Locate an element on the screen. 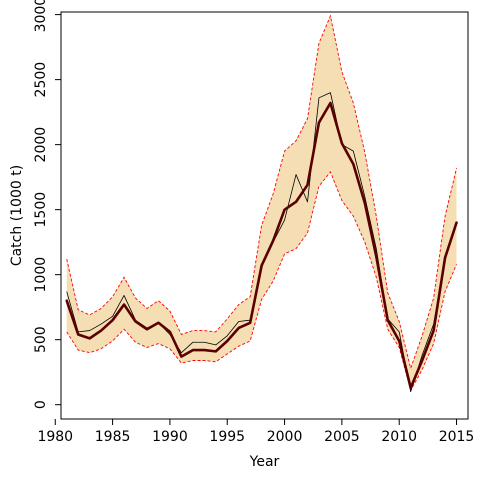 Image resolution: width=480 pixels, height=485 pixels. x-tick-label: 2010 is located at coordinates (399, 437).